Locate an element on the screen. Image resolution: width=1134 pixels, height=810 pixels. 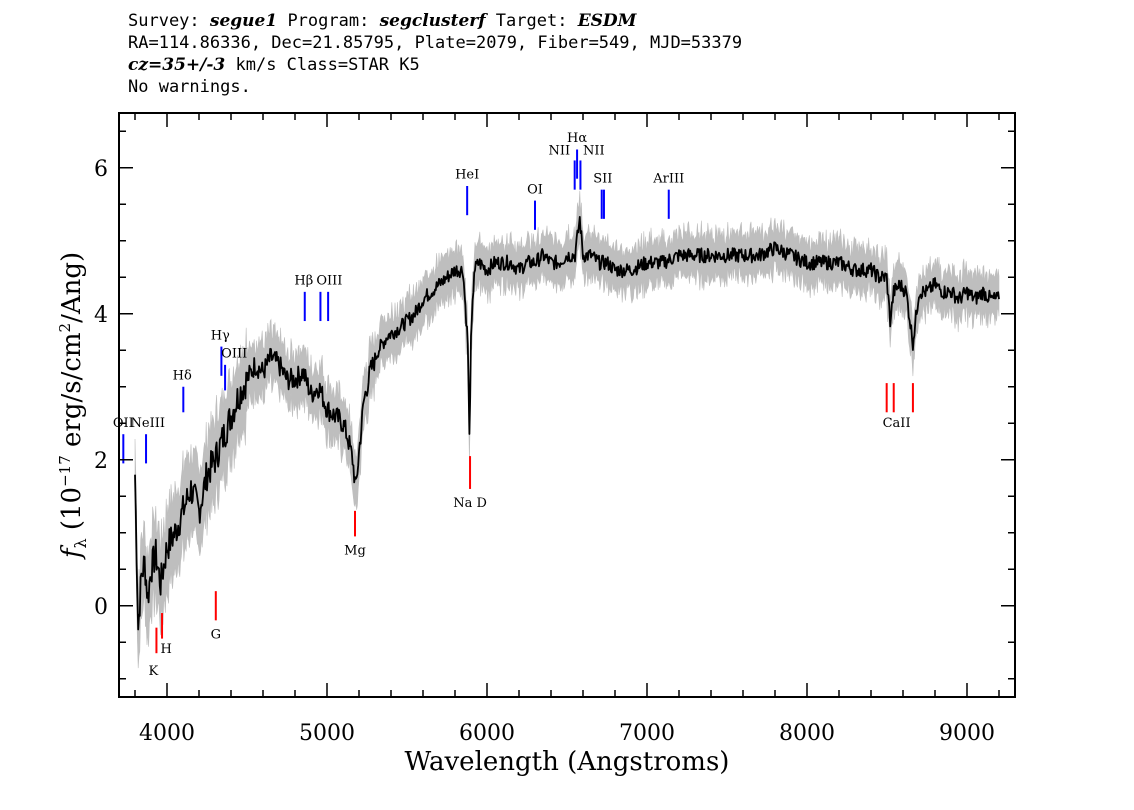
line-label-mg: Mg is located at coordinates (355, 551).